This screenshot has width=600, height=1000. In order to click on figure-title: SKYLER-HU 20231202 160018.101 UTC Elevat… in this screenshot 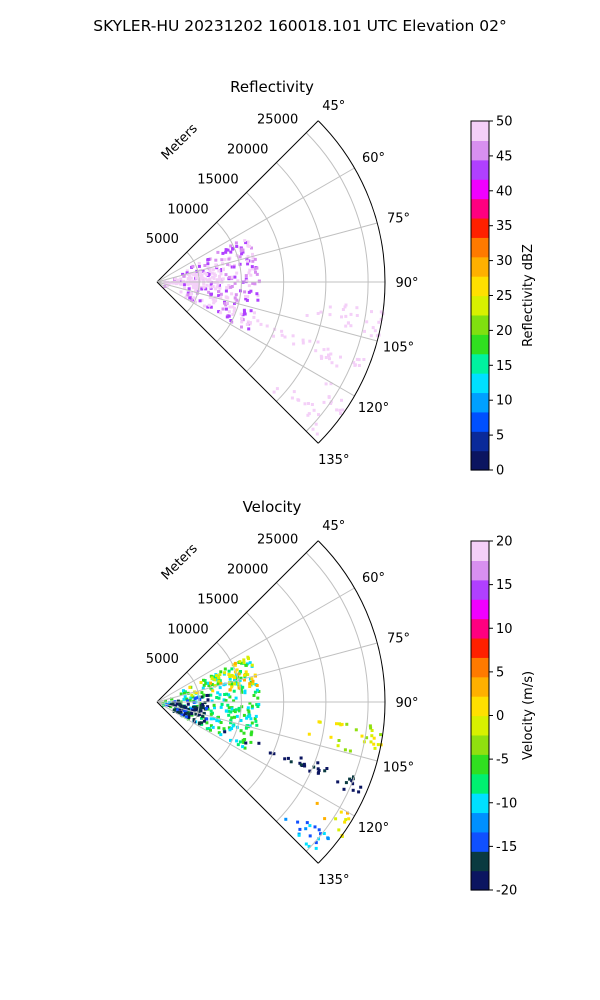, I will do `click(300, 26)`.